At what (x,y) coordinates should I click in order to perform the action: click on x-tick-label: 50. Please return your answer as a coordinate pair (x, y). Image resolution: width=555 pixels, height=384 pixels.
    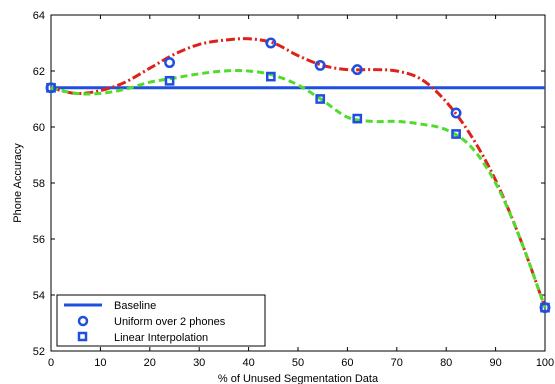
    Looking at the image, I should click on (298, 363).